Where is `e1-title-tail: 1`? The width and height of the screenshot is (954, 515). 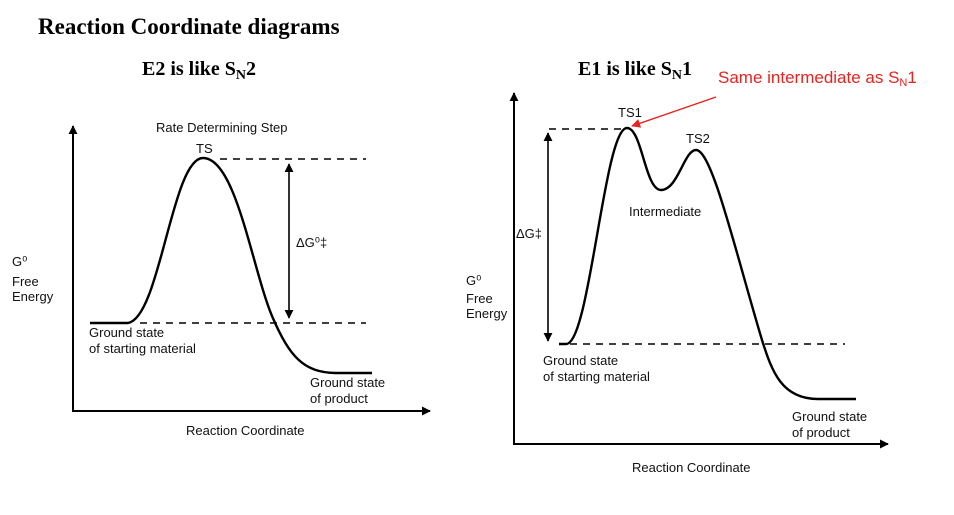
e1-title-tail: 1 is located at coordinates (687, 69).